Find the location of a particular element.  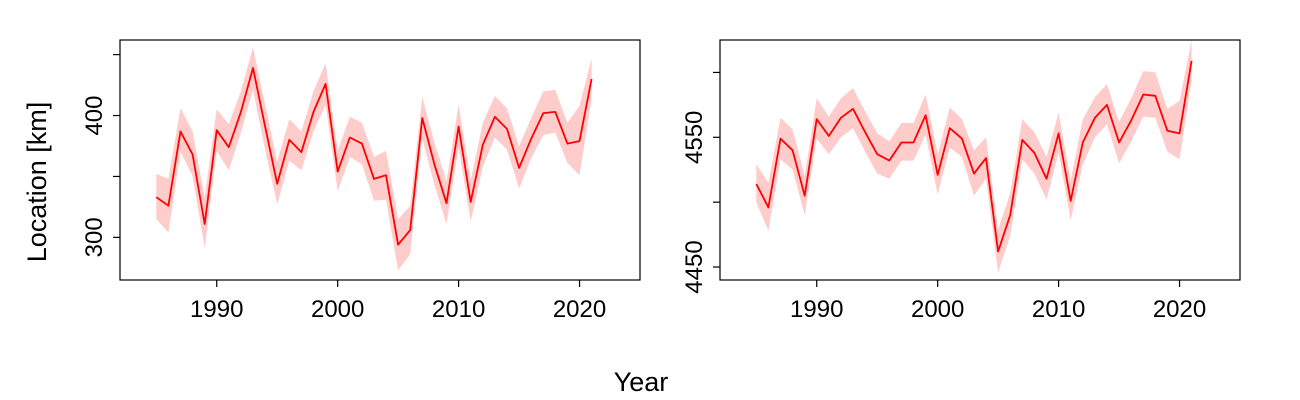

y-tick-label: 4550 is located at coordinates (694, 137).